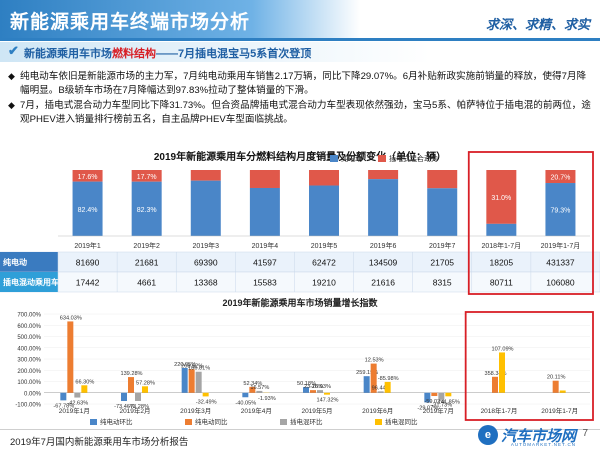 The width and height of the screenshot is (600, 450). I want to click on growth-data-label: -40.05%, so click(245, 403).